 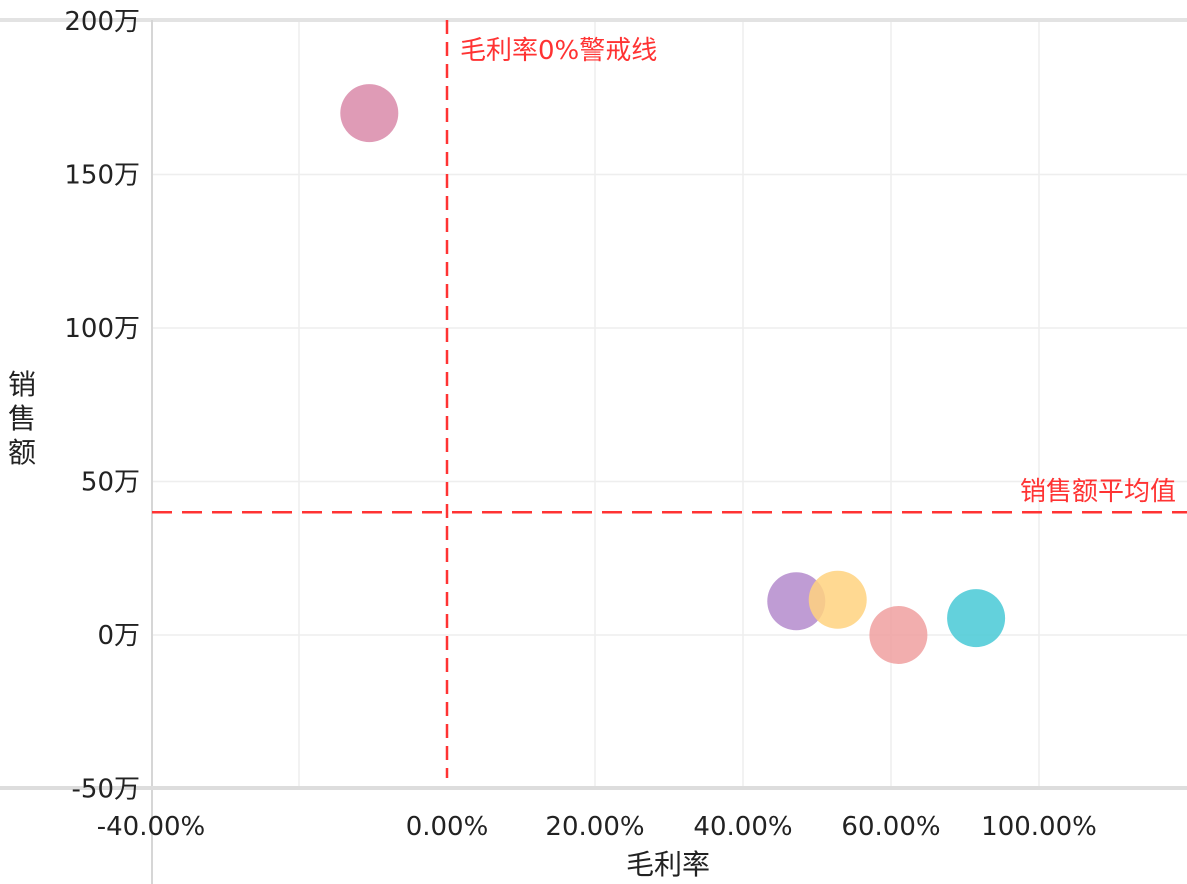 What do you see at coordinates (22, 418) in the screenshot?
I see `y-axis-title: 销售额` at bounding box center [22, 418].